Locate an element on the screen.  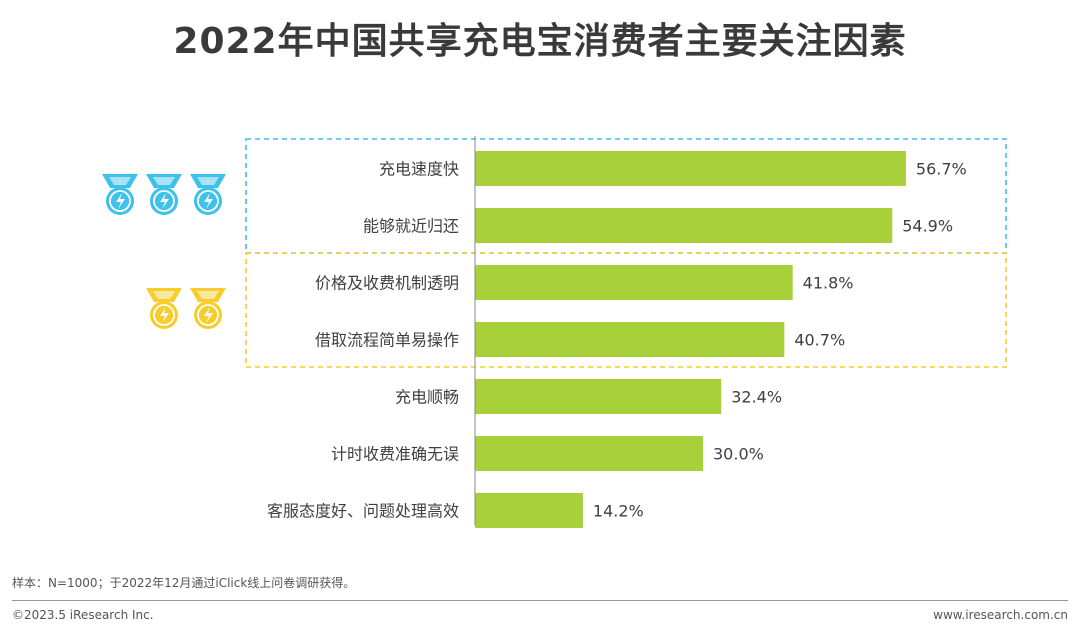
chart-title: 2022年中国共享充电宝消费者主要关注因素 is located at coordinates (540, 41).